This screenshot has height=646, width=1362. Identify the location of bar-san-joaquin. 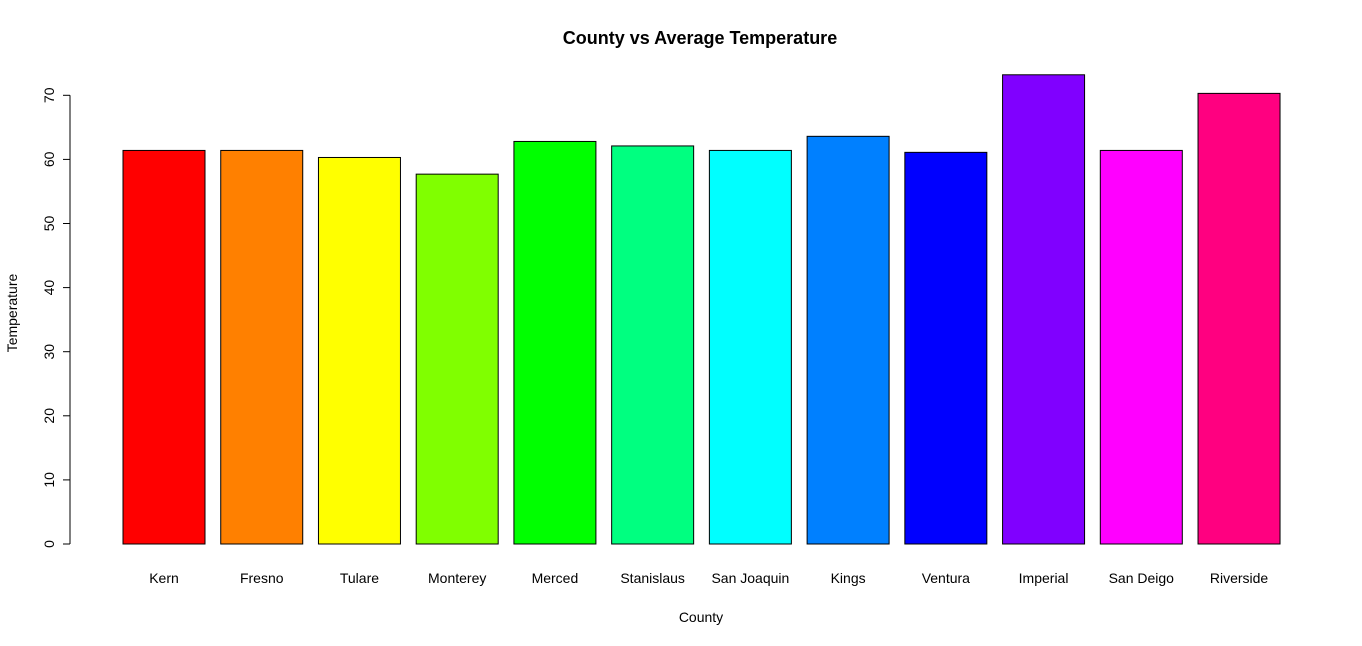
(750, 347).